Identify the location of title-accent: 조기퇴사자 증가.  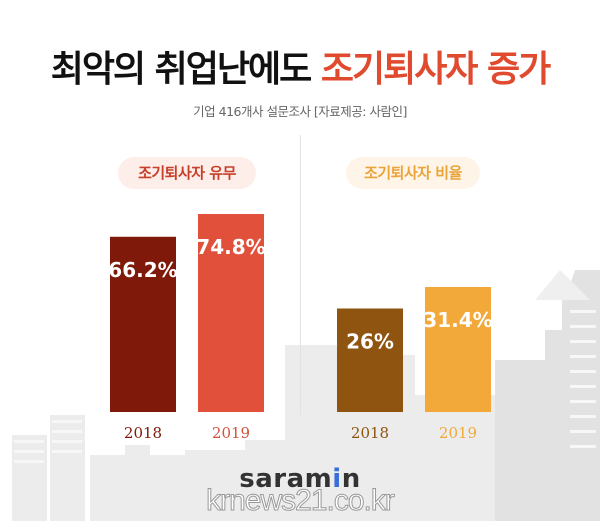
(435, 69).